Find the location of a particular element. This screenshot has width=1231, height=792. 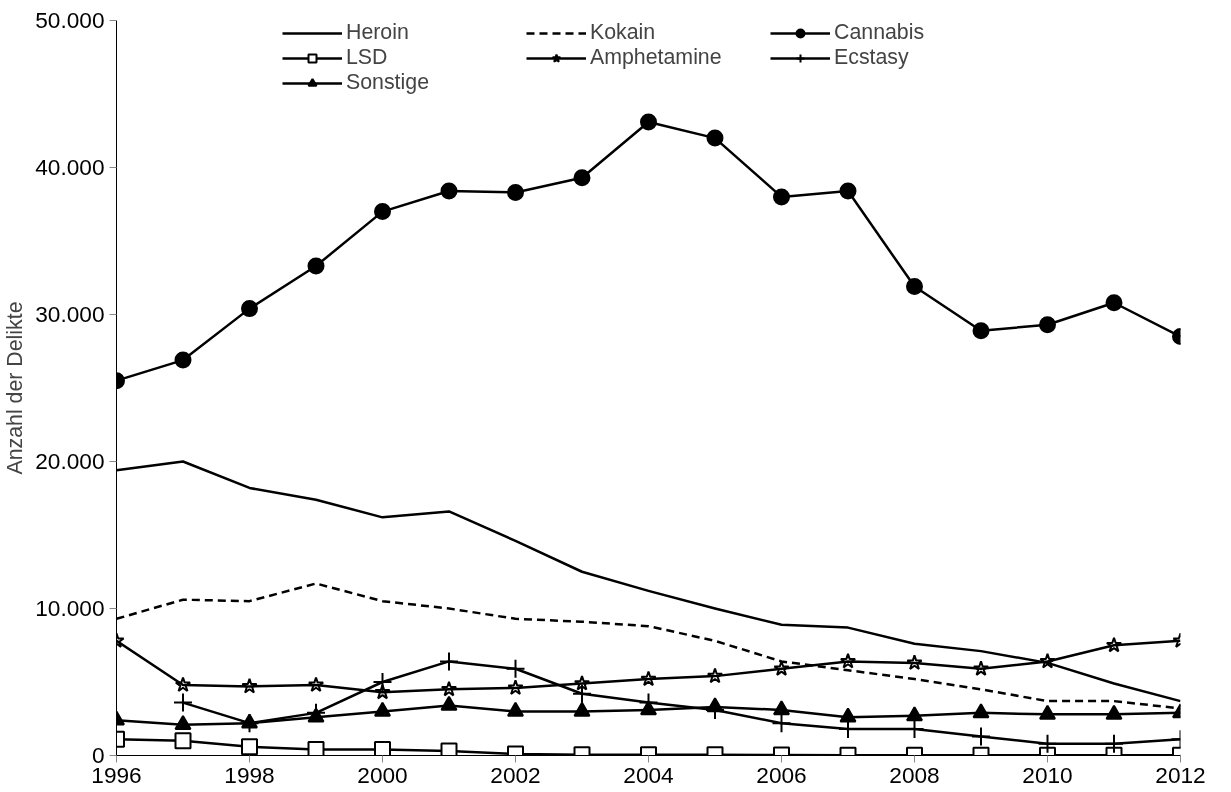

legend-label: Amphetamine is located at coordinates (656, 57).